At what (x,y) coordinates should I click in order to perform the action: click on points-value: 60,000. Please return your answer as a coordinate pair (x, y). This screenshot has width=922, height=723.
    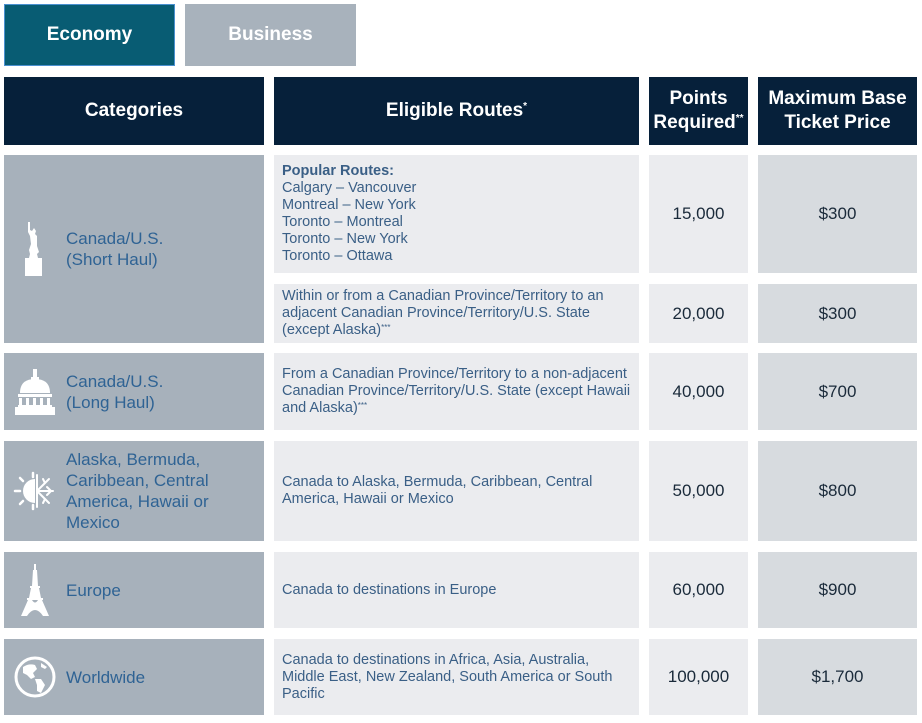
    Looking at the image, I should click on (698, 590).